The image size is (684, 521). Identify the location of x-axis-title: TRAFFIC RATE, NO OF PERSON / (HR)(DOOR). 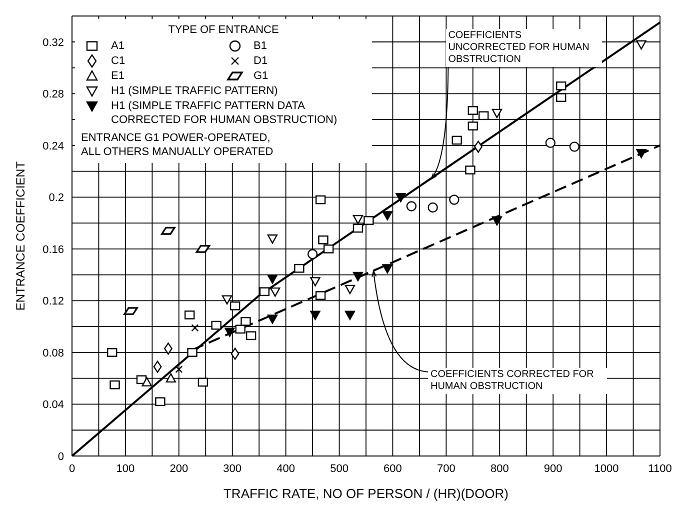
(366, 493).